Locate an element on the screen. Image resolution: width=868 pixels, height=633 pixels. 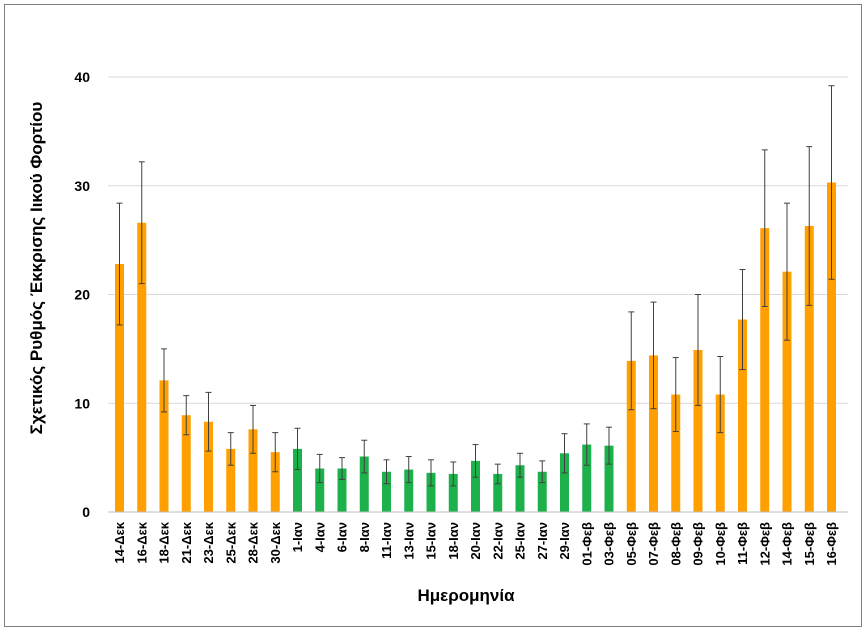
x-tick-label: 12-Φεβ is located at coordinates (764, 544).